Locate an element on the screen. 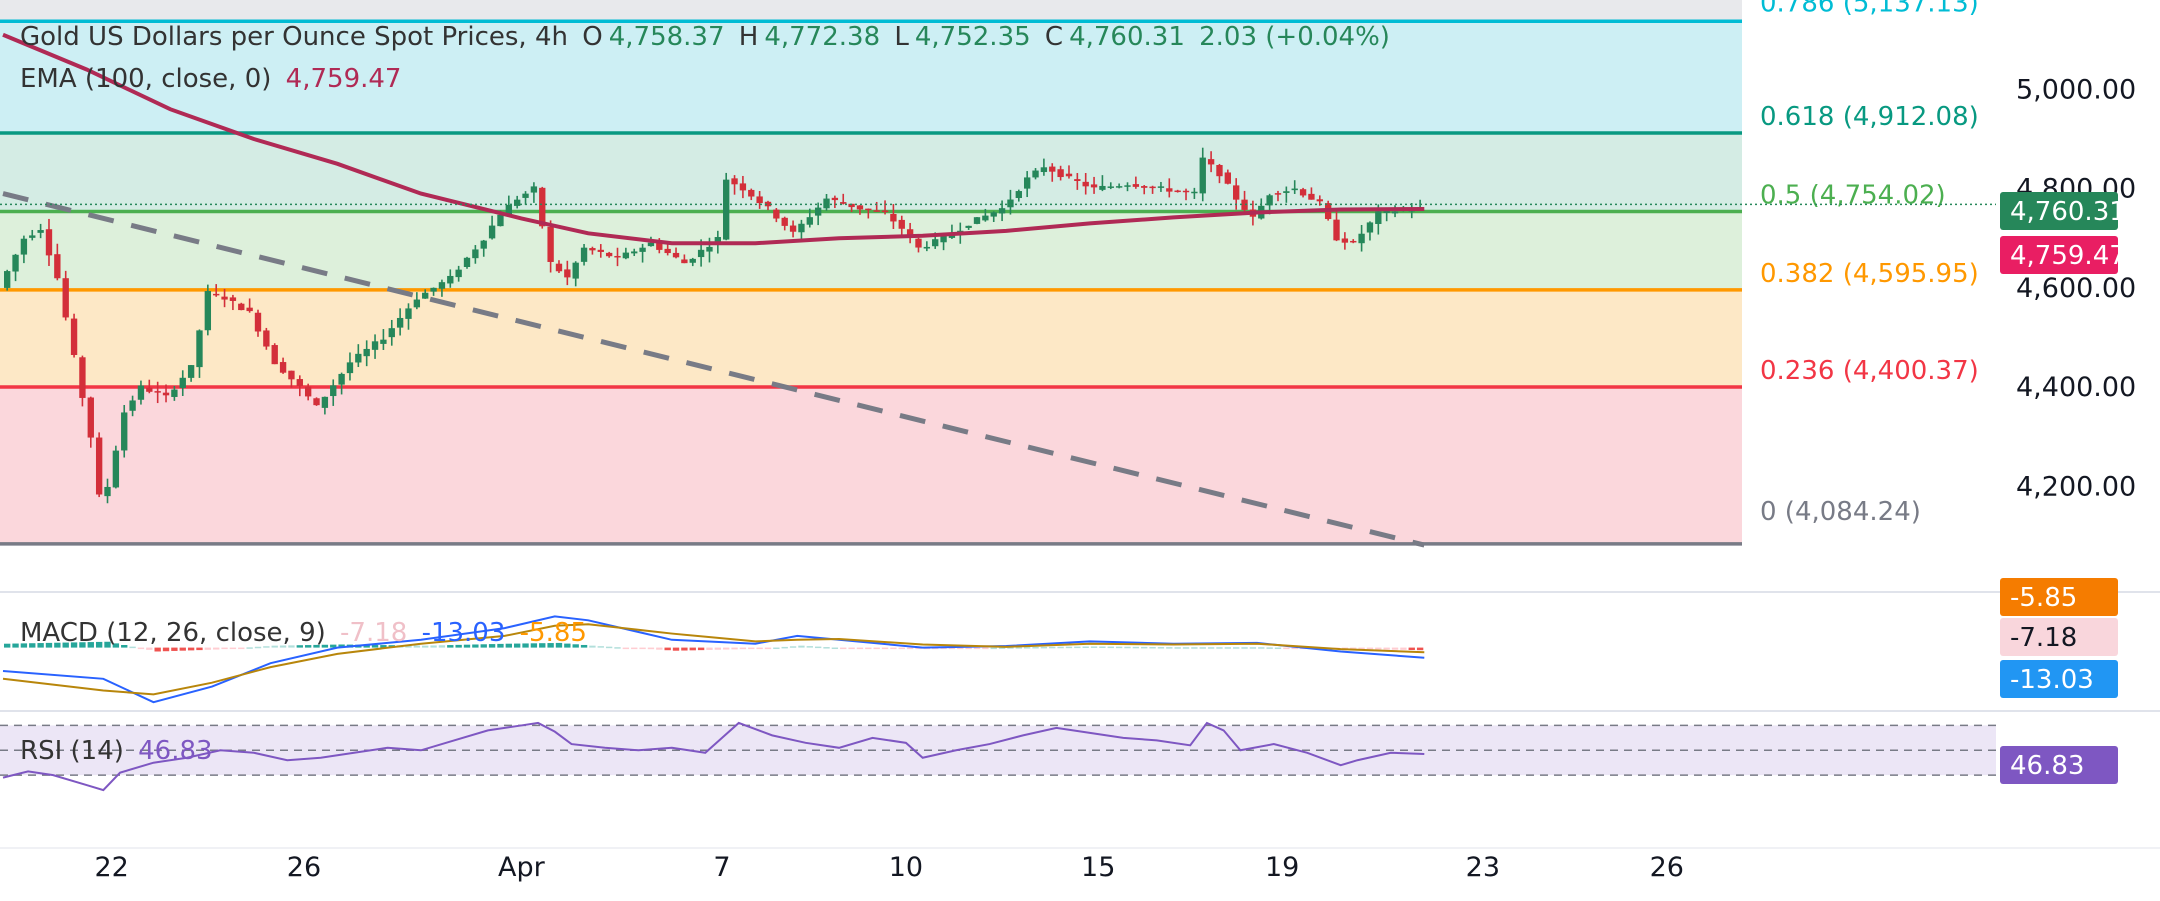  price-tick-label: 4,600.00 is located at coordinates (2076, 288).